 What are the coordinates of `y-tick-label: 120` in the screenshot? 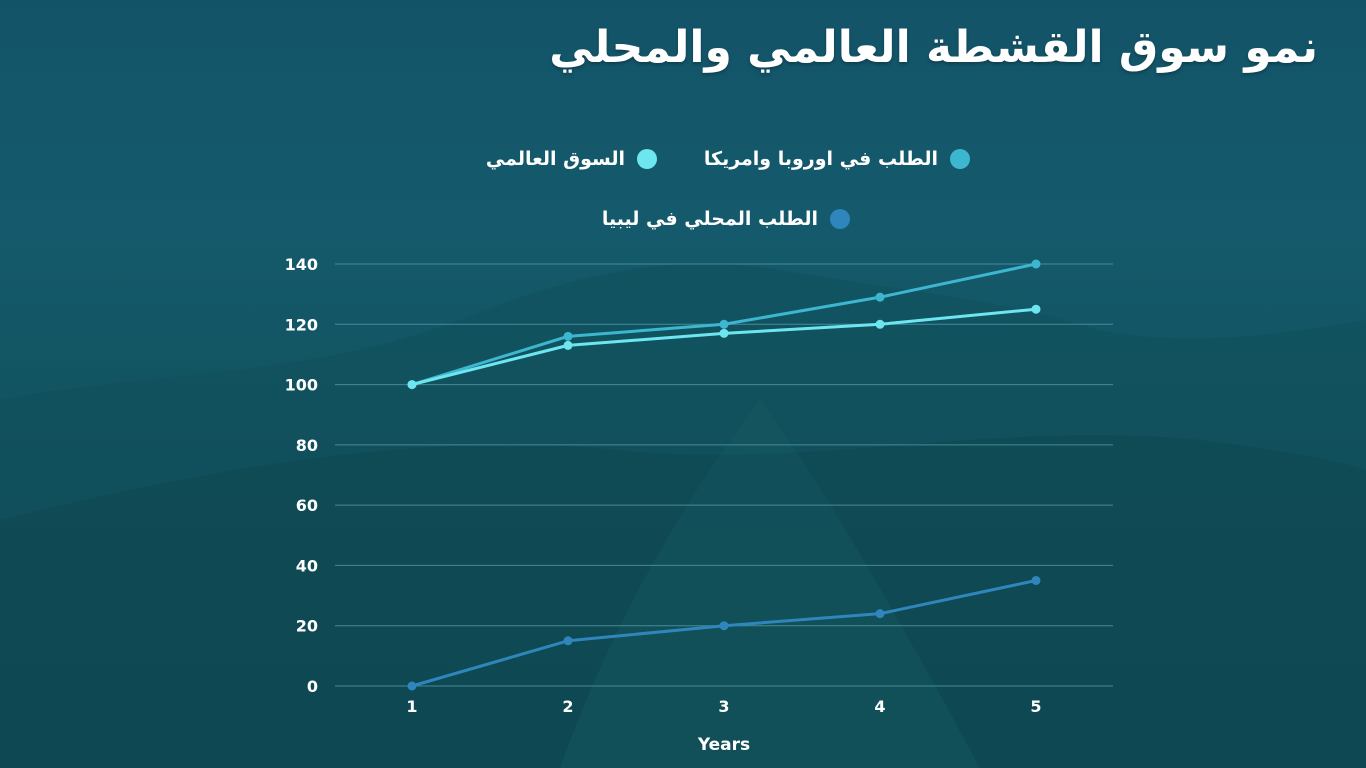 It's located at (301, 324).